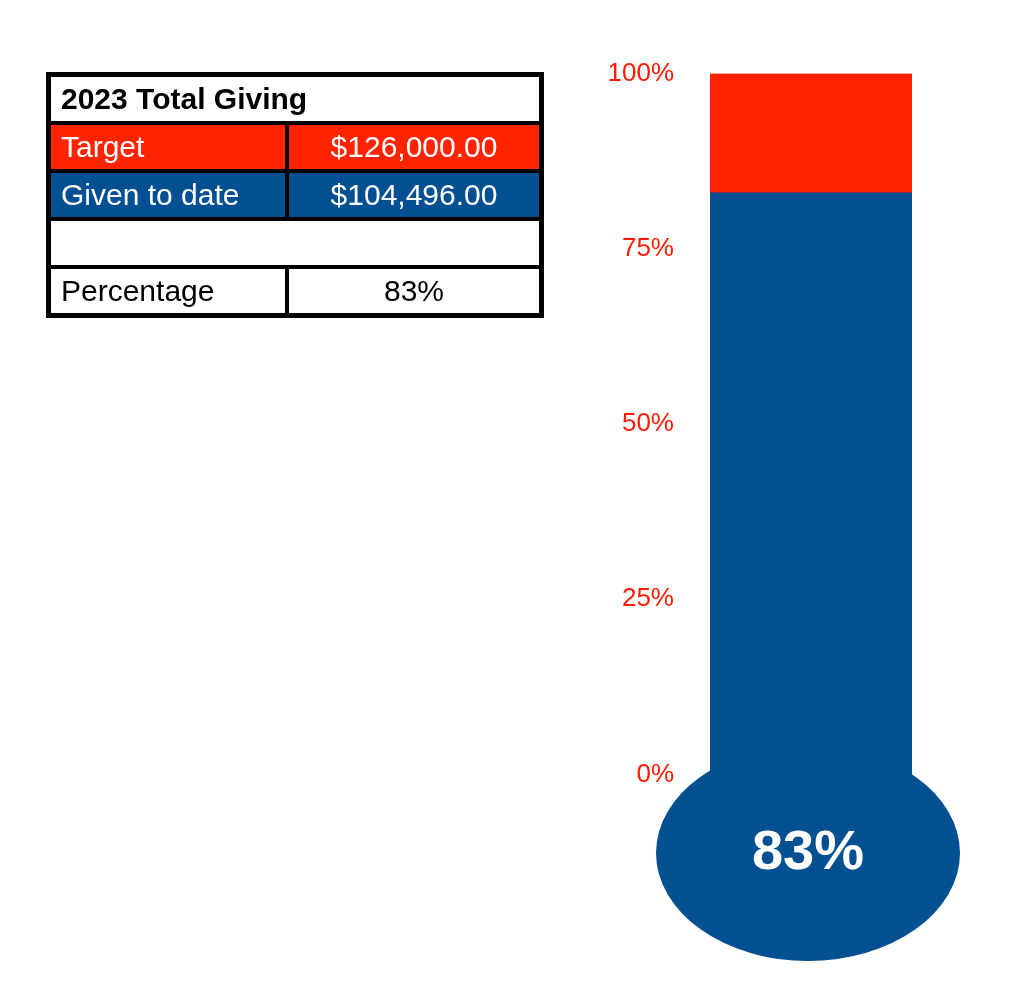 This screenshot has height=1004, width=1012. What do you see at coordinates (640, 71) in the screenshot?
I see `y-tick-label: 100%` at bounding box center [640, 71].